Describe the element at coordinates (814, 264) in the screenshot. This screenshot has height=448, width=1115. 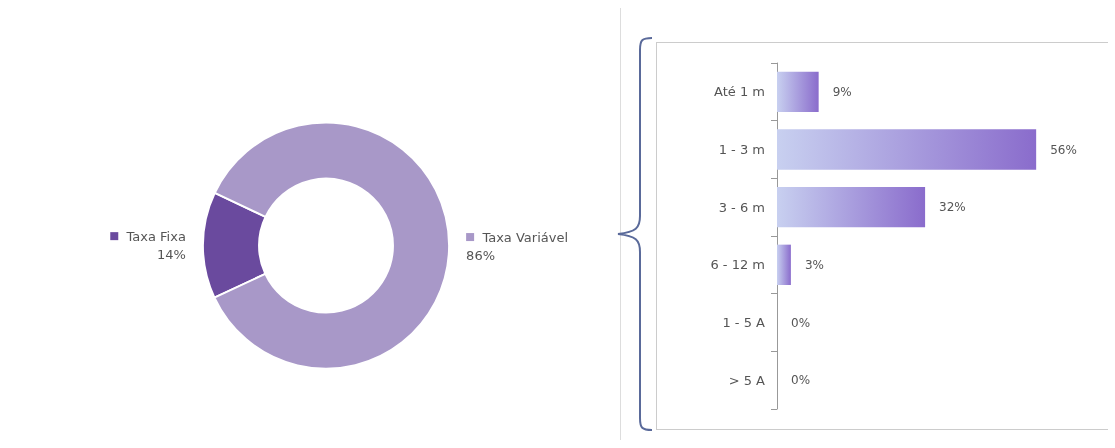
I see `data-label: 3%` at that location.